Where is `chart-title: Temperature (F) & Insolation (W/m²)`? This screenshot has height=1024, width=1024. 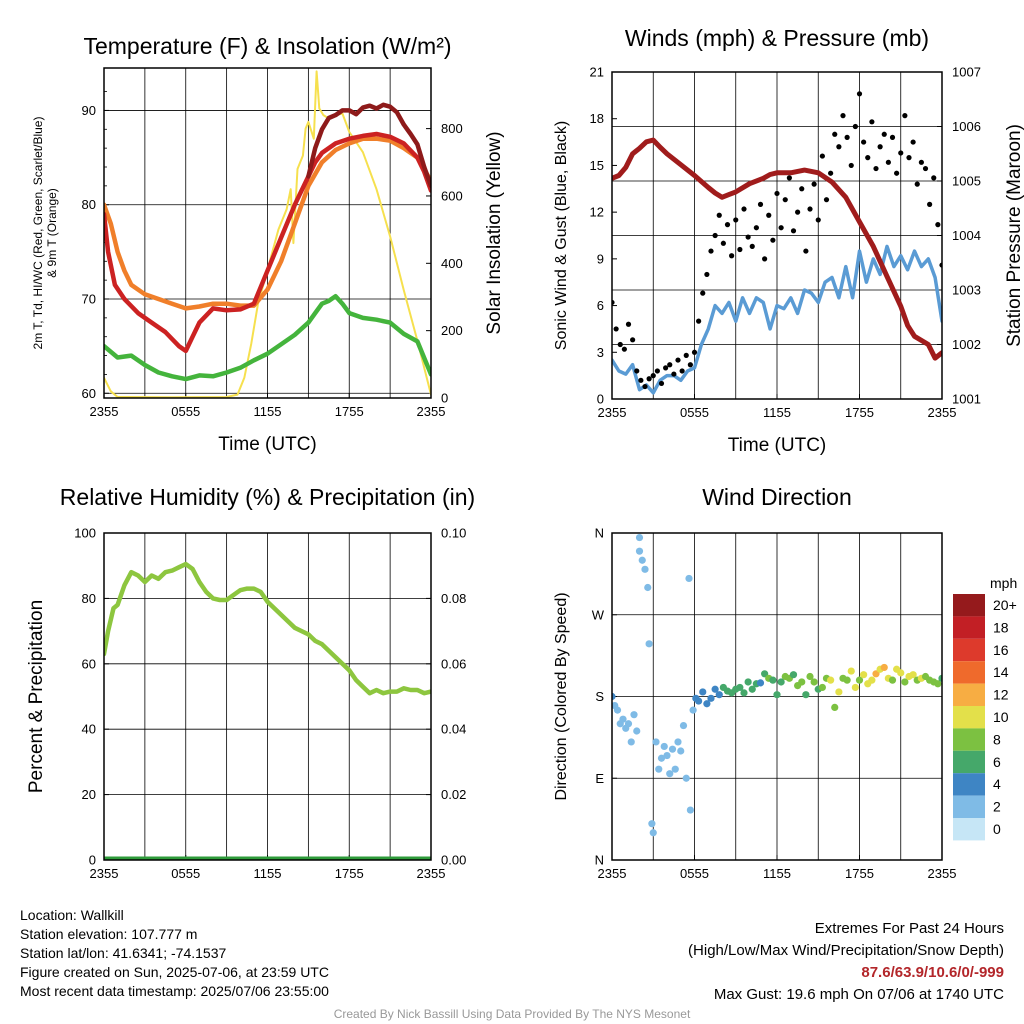 chart-title: Temperature (F) & Insolation (W/m²) is located at coordinates (267, 46).